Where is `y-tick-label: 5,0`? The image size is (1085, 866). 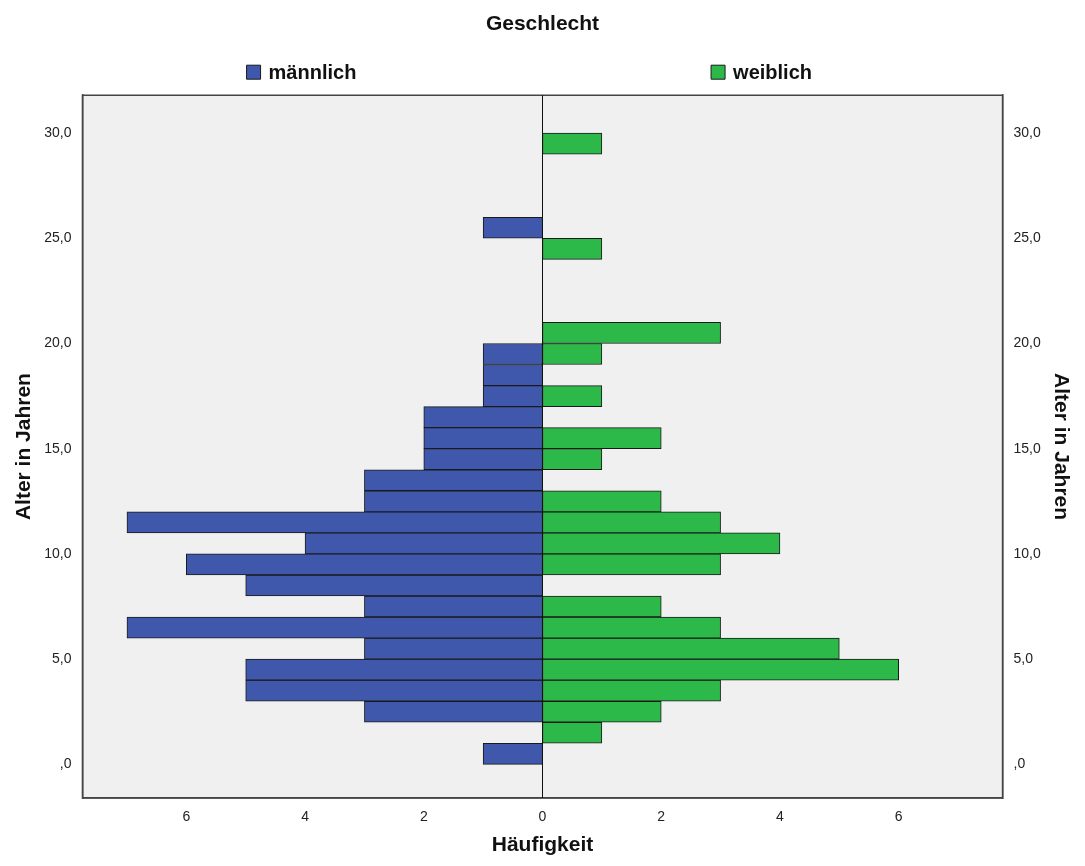
y-tick-label: 5,0 is located at coordinates (61, 657).